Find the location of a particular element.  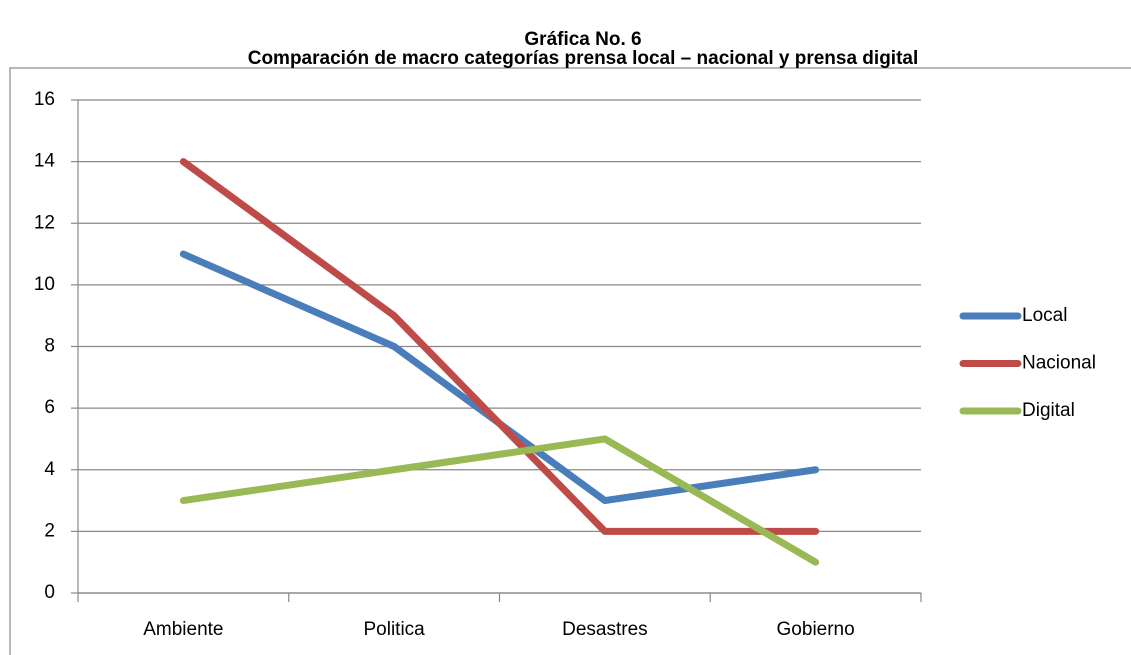

chart-title: Gráfica No. 6 is located at coordinates (582, 39).